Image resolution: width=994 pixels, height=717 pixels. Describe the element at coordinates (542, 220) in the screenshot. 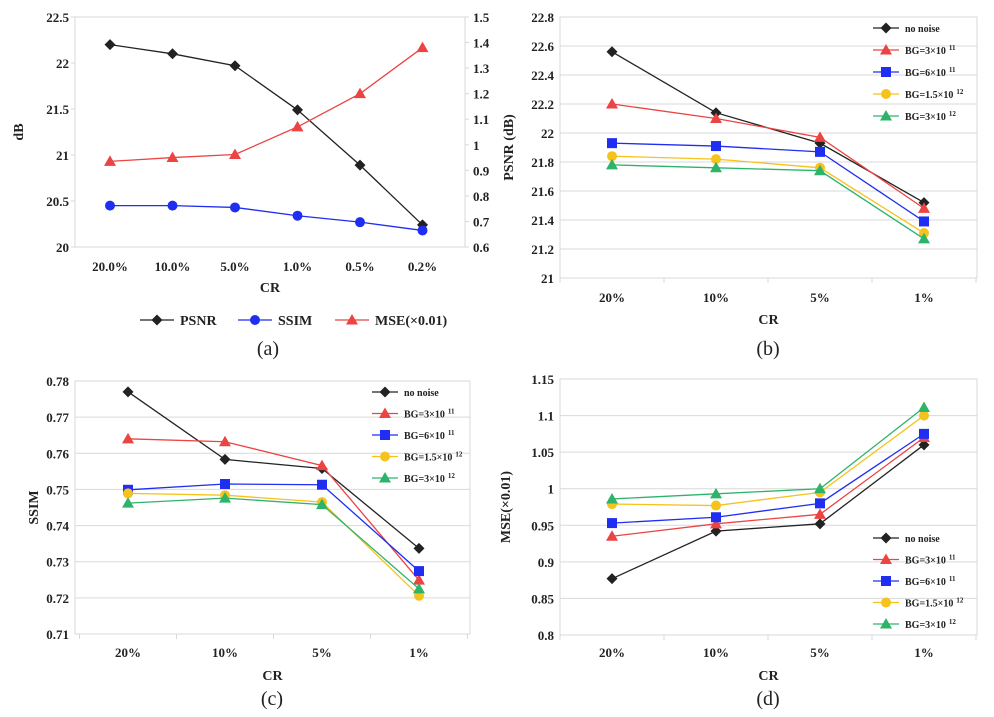

I see `y-tick-label: 21.4` at that location.